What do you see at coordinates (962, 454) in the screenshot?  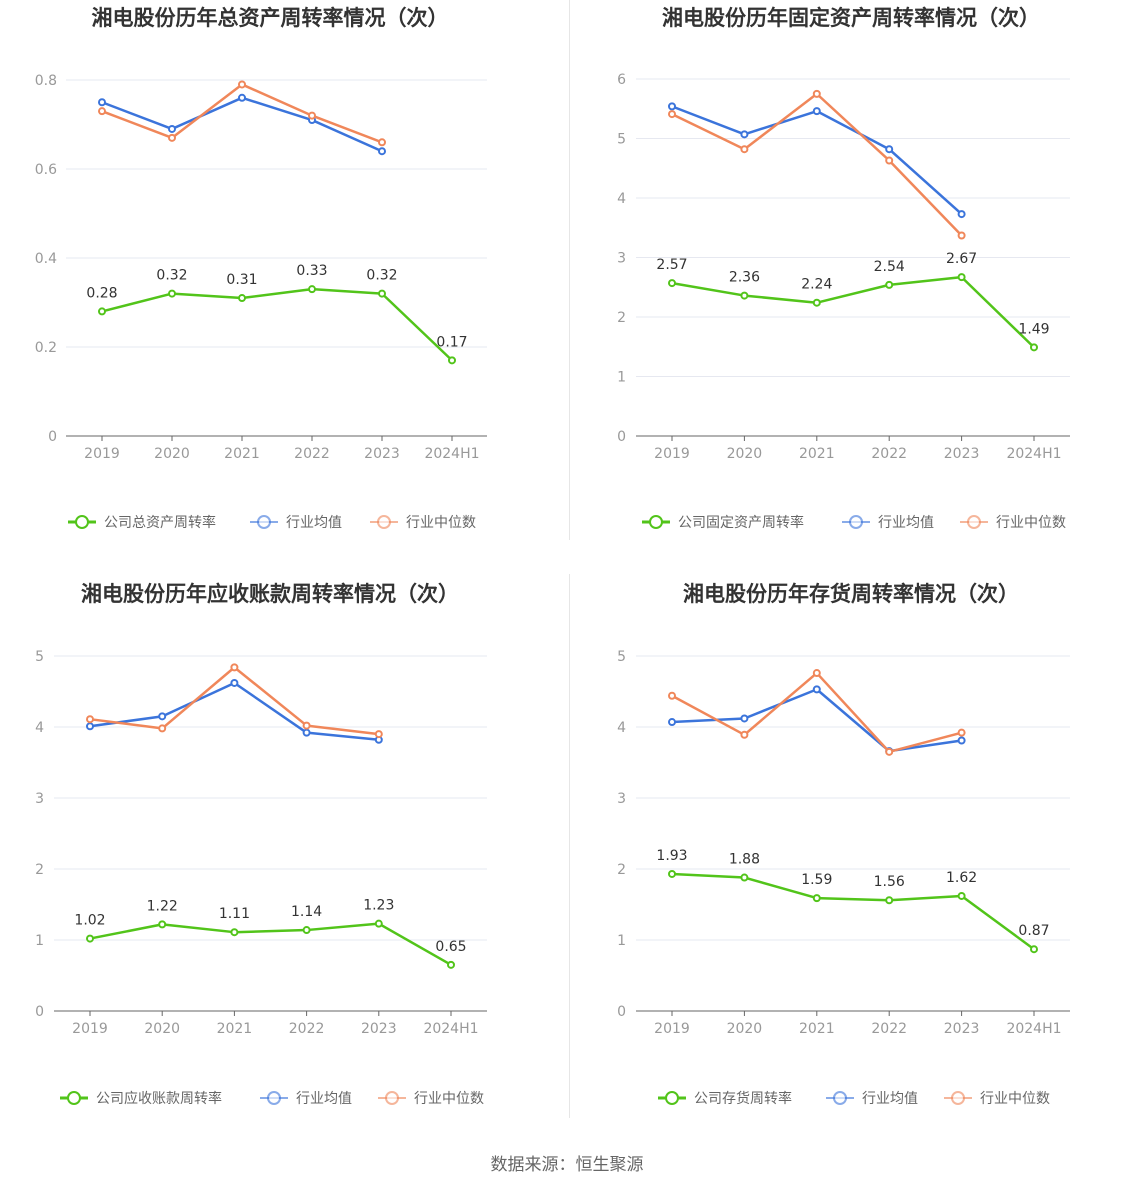 I see `x-tick-label: 2023` at bounding box center [962, 454].